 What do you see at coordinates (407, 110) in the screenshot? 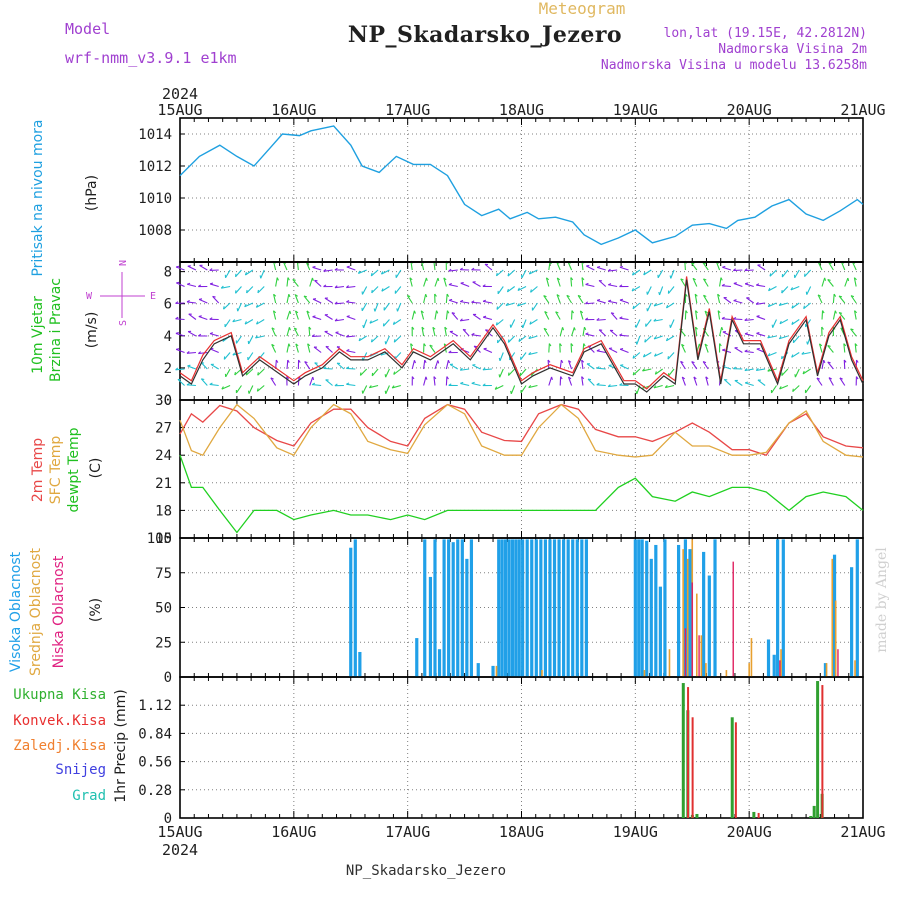
I see `top-date-label: 17AUG` at bounding box center [407, 110].